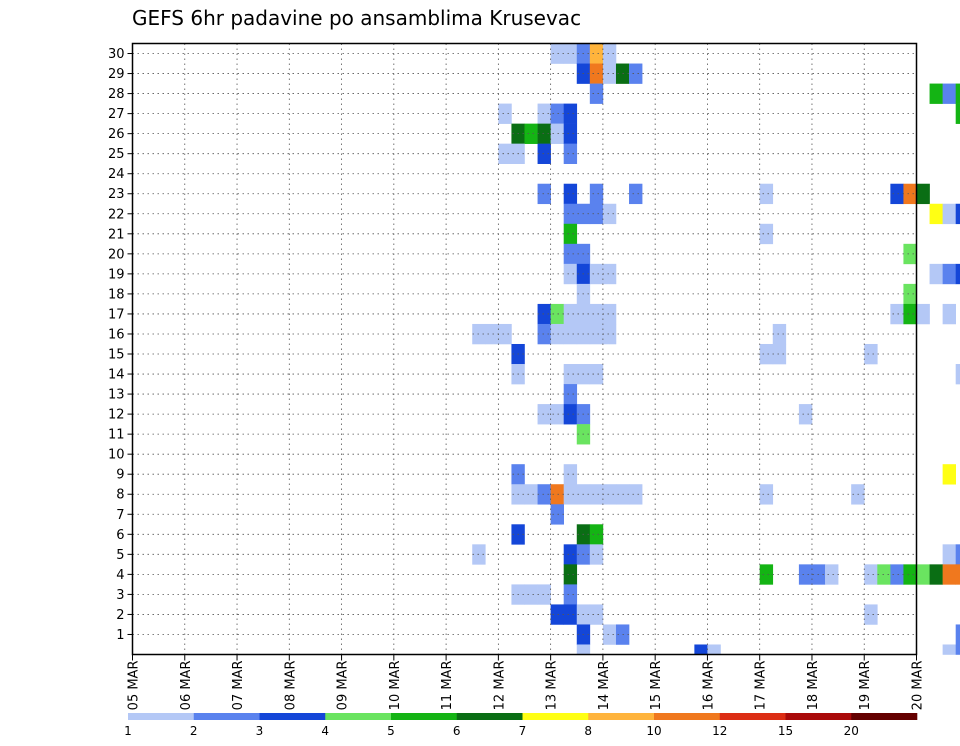  What do you see at coordinates (604, 686) in the screenshot?
I see `x-tick-label: 14 MAR` at bounding box center [604, 686].